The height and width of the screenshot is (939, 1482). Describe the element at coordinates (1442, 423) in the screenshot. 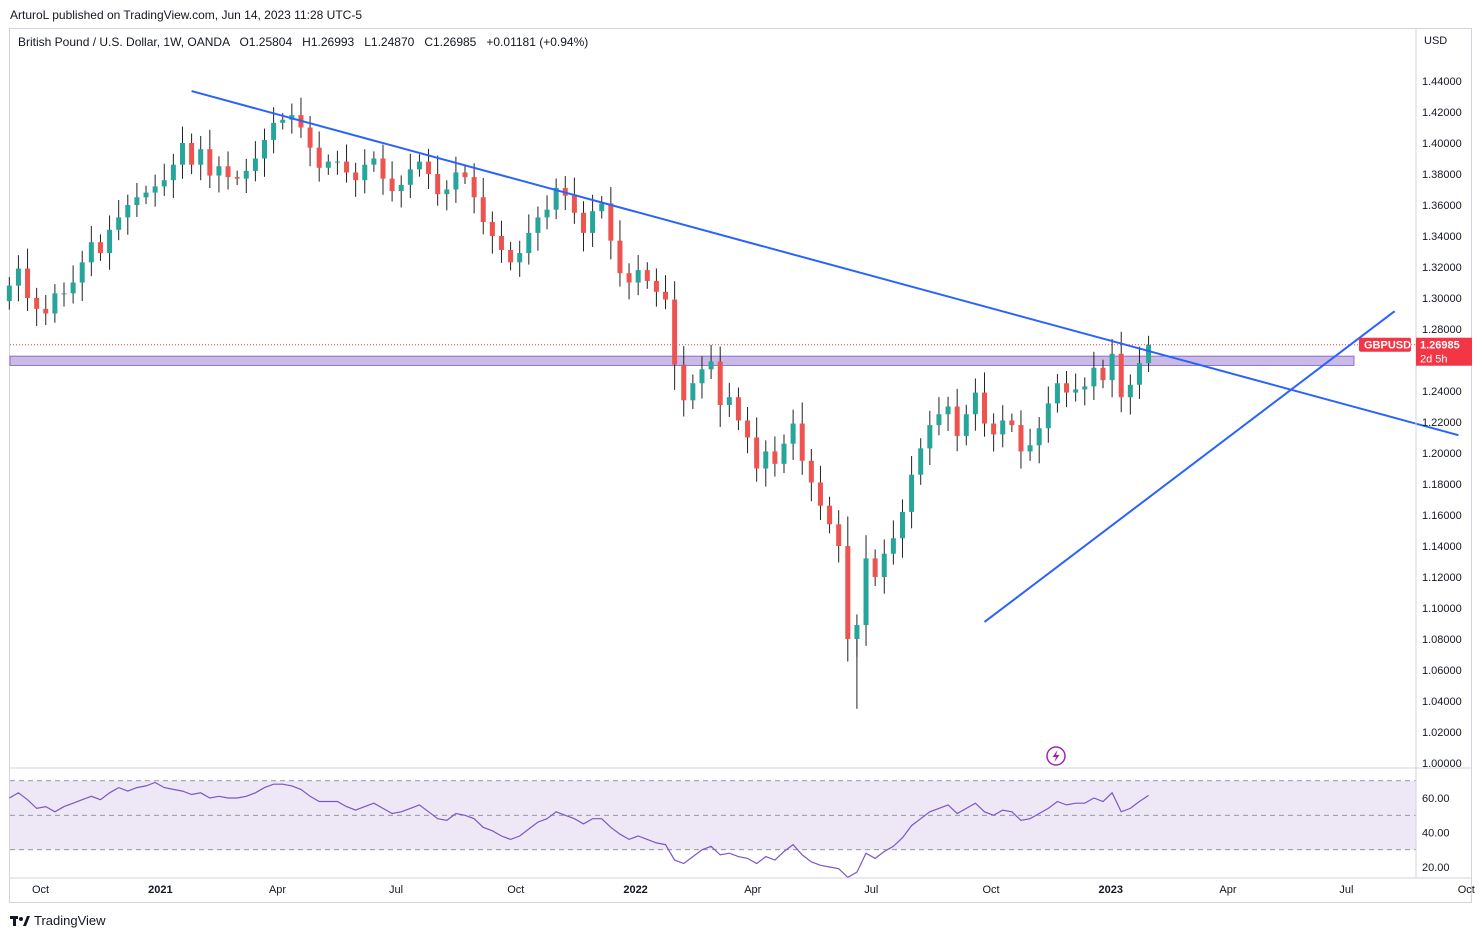

I see `price-tick-label: 1.22000` at that location.